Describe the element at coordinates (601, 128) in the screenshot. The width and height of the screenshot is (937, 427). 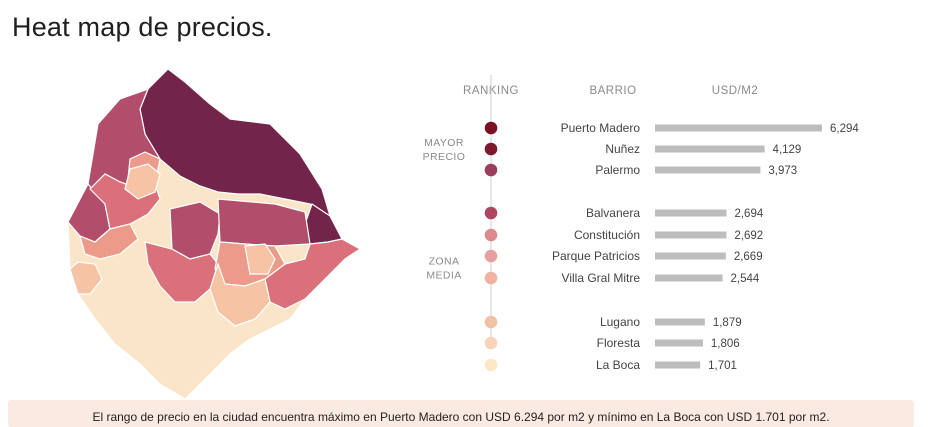
I see `barrio-label: Puerto Madero` at that location.